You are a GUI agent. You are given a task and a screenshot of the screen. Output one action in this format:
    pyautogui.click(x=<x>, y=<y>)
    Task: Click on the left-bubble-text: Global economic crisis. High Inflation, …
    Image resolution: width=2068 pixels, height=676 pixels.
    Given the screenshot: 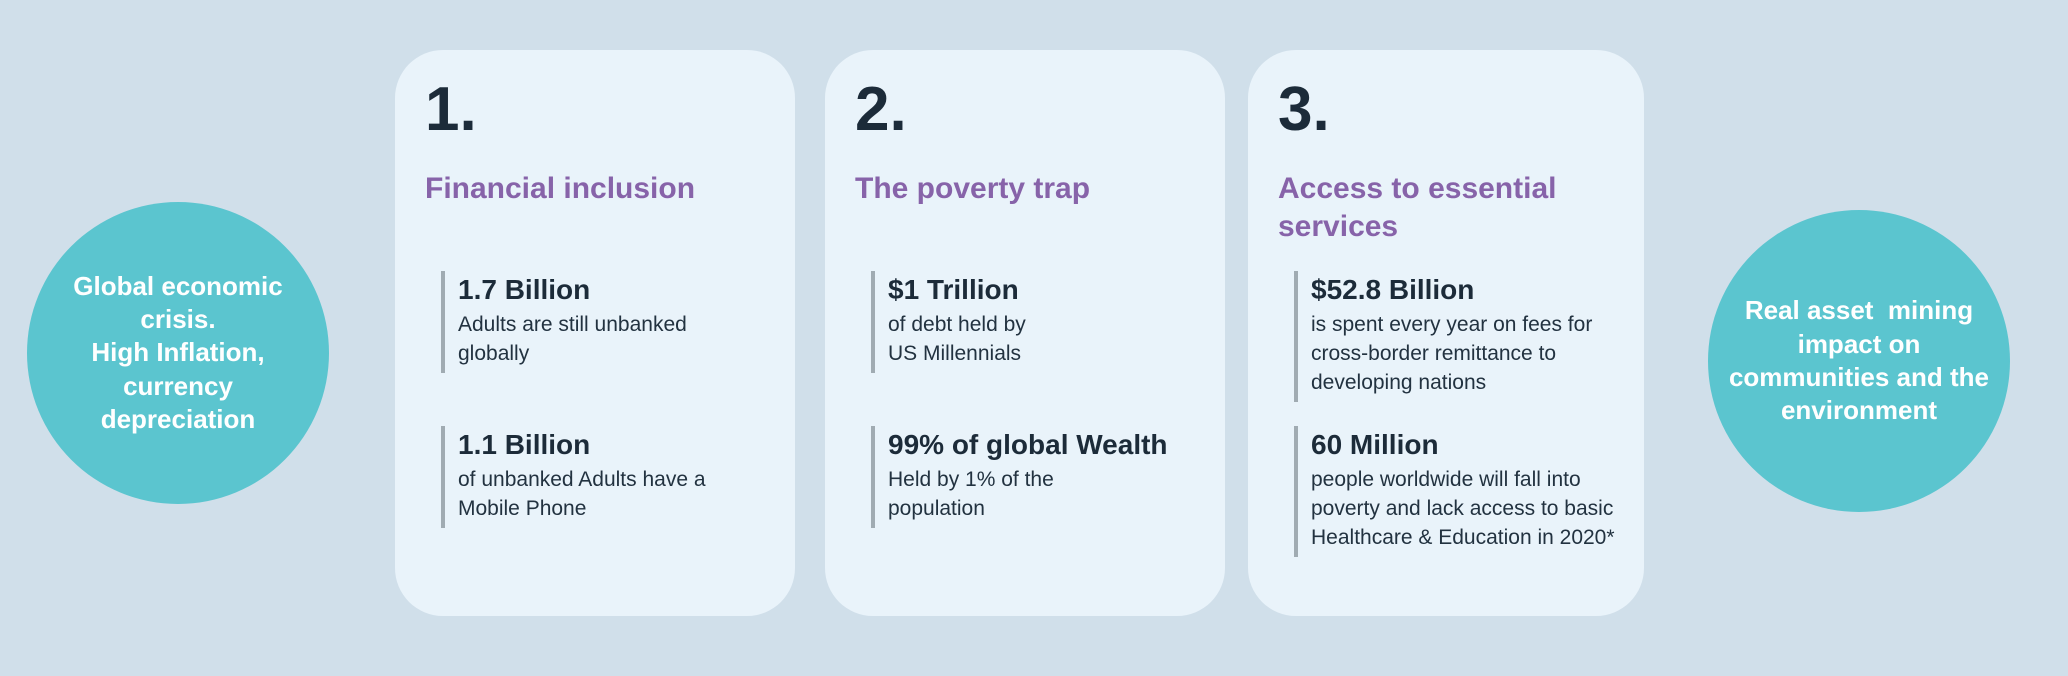 What is the action you would take?
    pyautogui.click(x=178, y=352)
    